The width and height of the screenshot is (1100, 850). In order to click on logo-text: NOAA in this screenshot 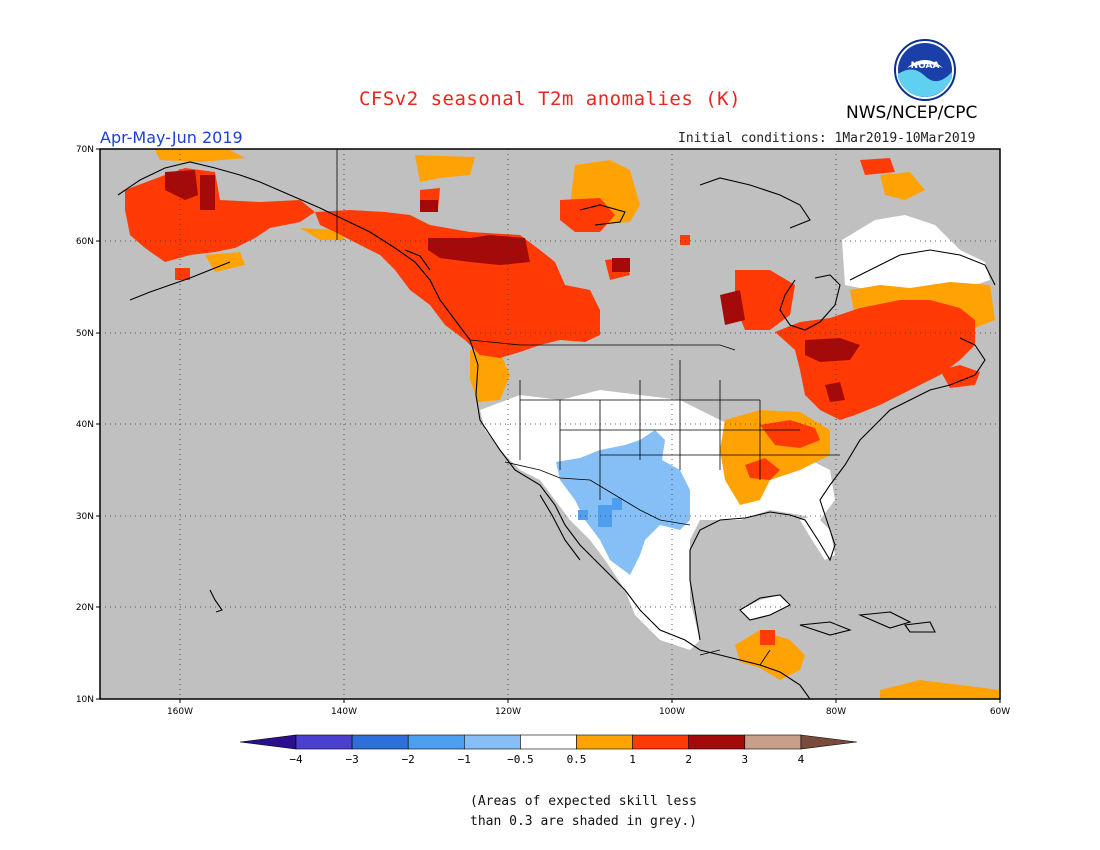, I will do `click(925, 66)`.